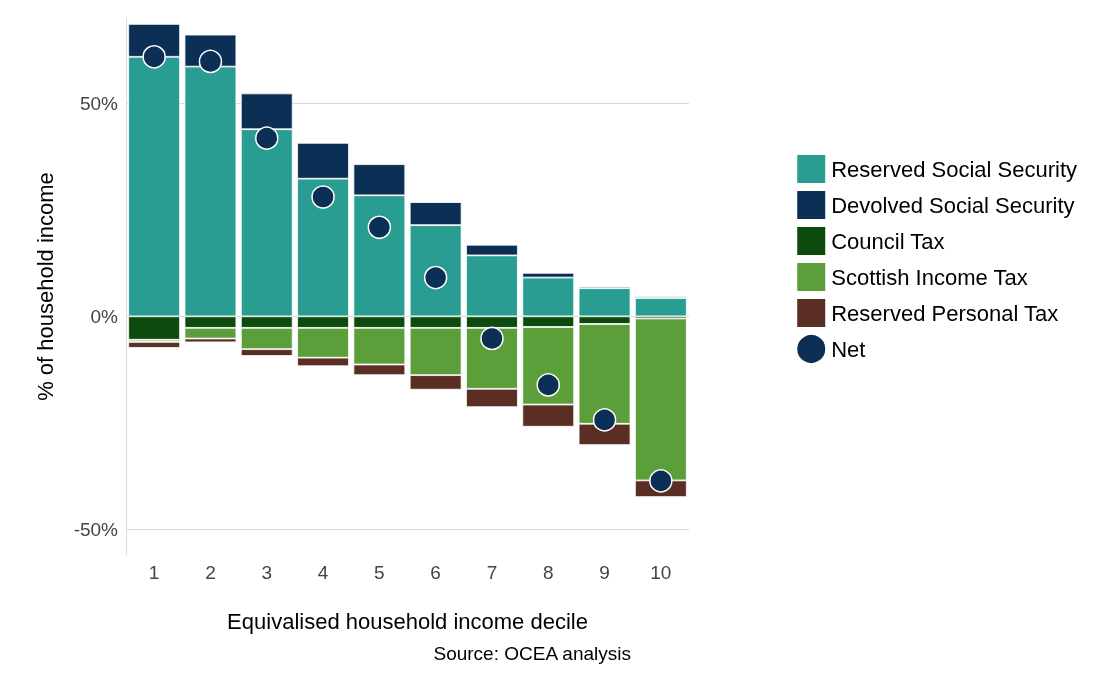  What do you see at coordinates (96, 529) in the screenshot?
I see `y-tick-label: -50%` at bounding box center [96, 529].